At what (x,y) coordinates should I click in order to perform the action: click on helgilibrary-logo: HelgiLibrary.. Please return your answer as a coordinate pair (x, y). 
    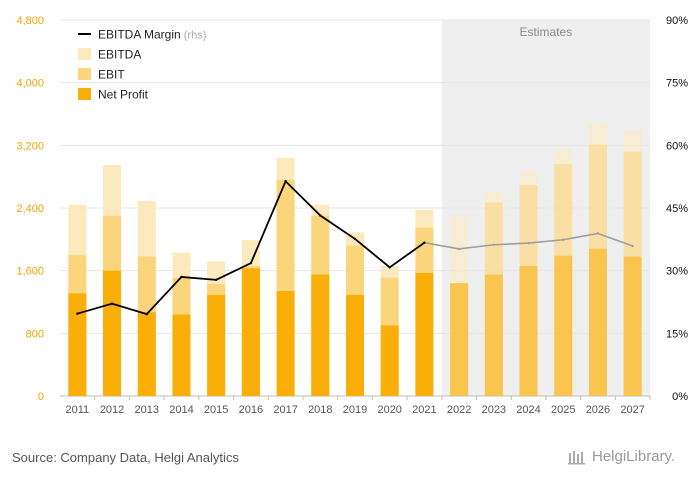
    Looking at the image, I should click on (621, 456).